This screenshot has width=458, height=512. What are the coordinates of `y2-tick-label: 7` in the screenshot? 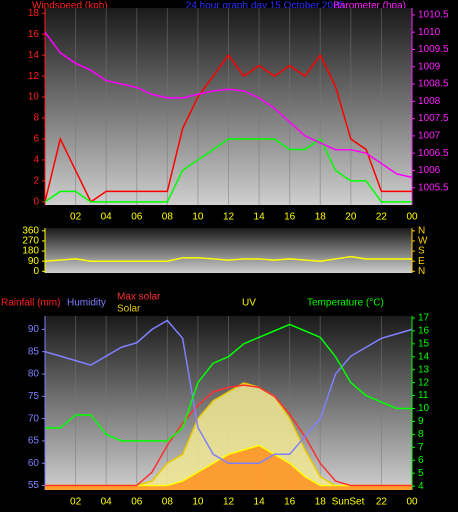 It's located at (421, 447).